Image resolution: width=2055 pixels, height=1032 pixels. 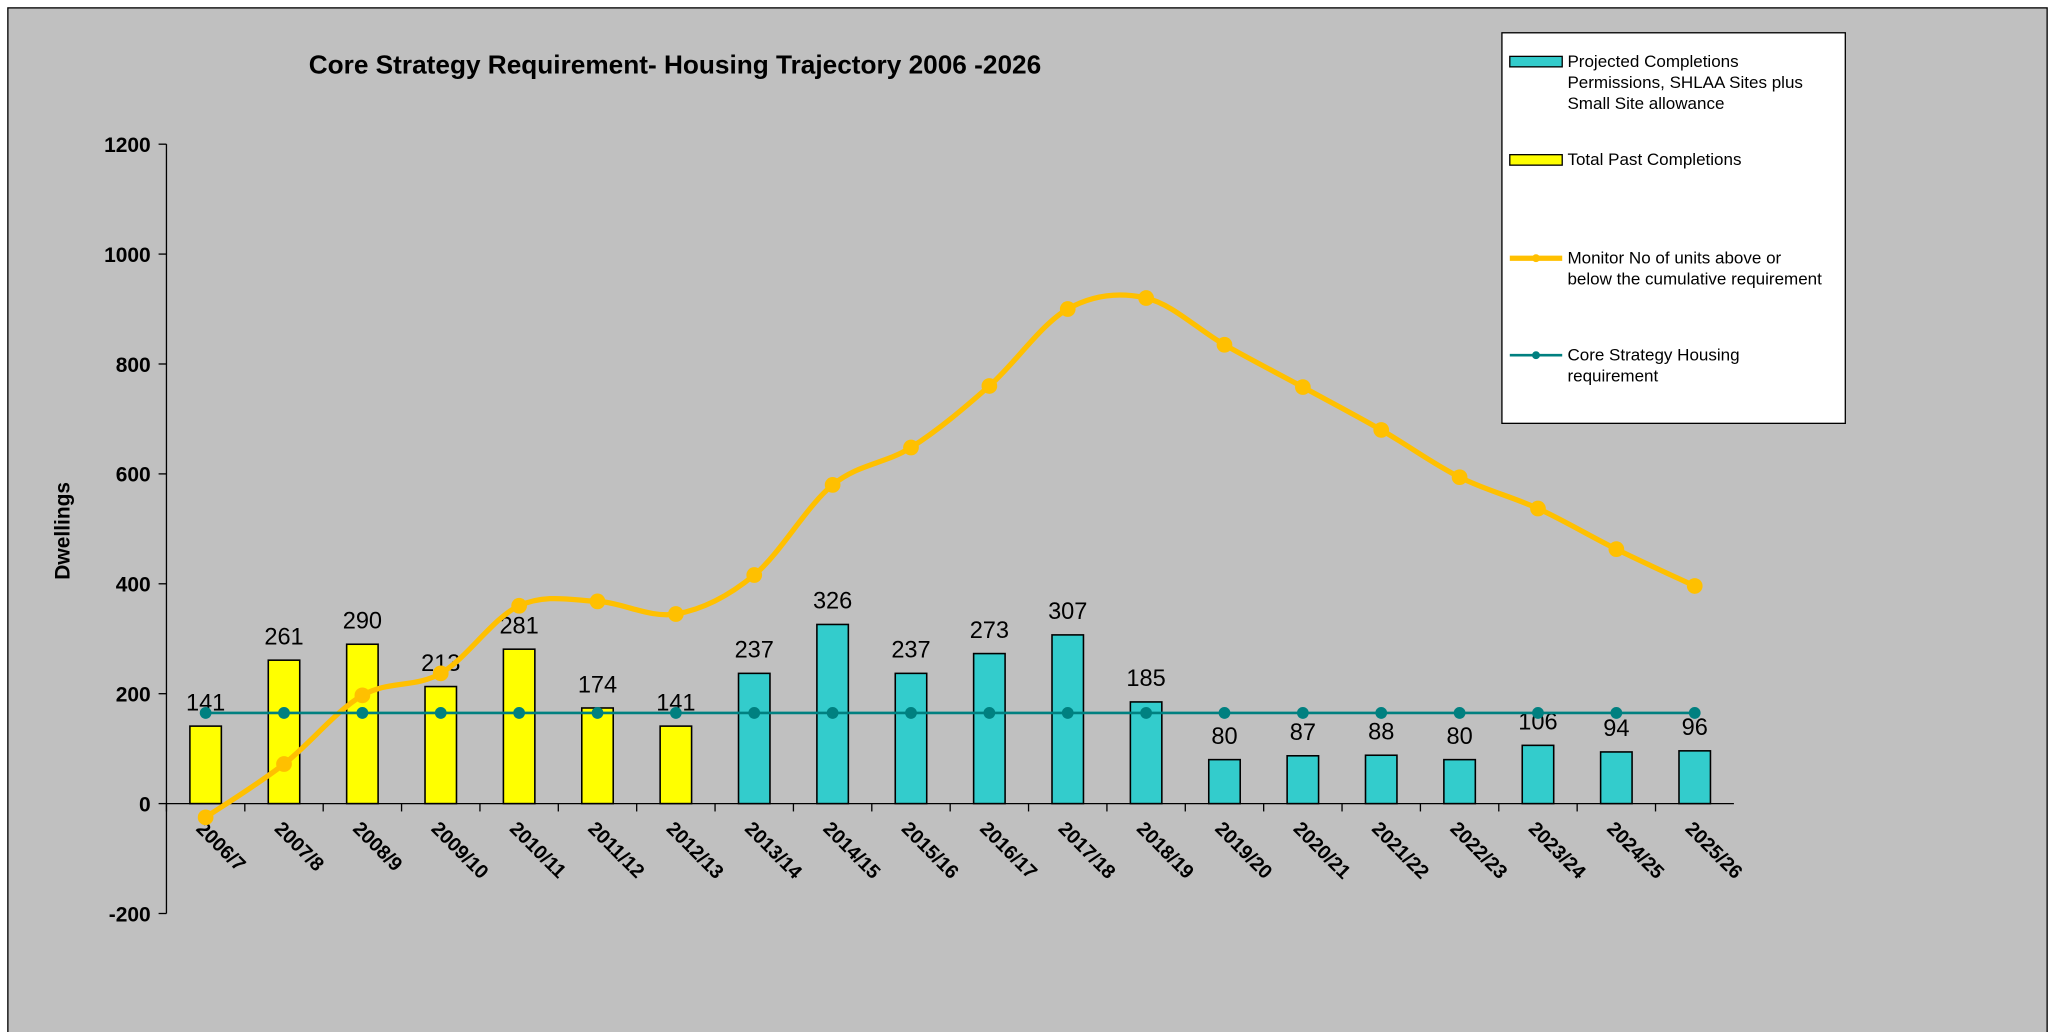 What do you see at coordinates (1381, 732) in the screenshot?
I see `data-label: 88` at bounding box center [1381, 732].